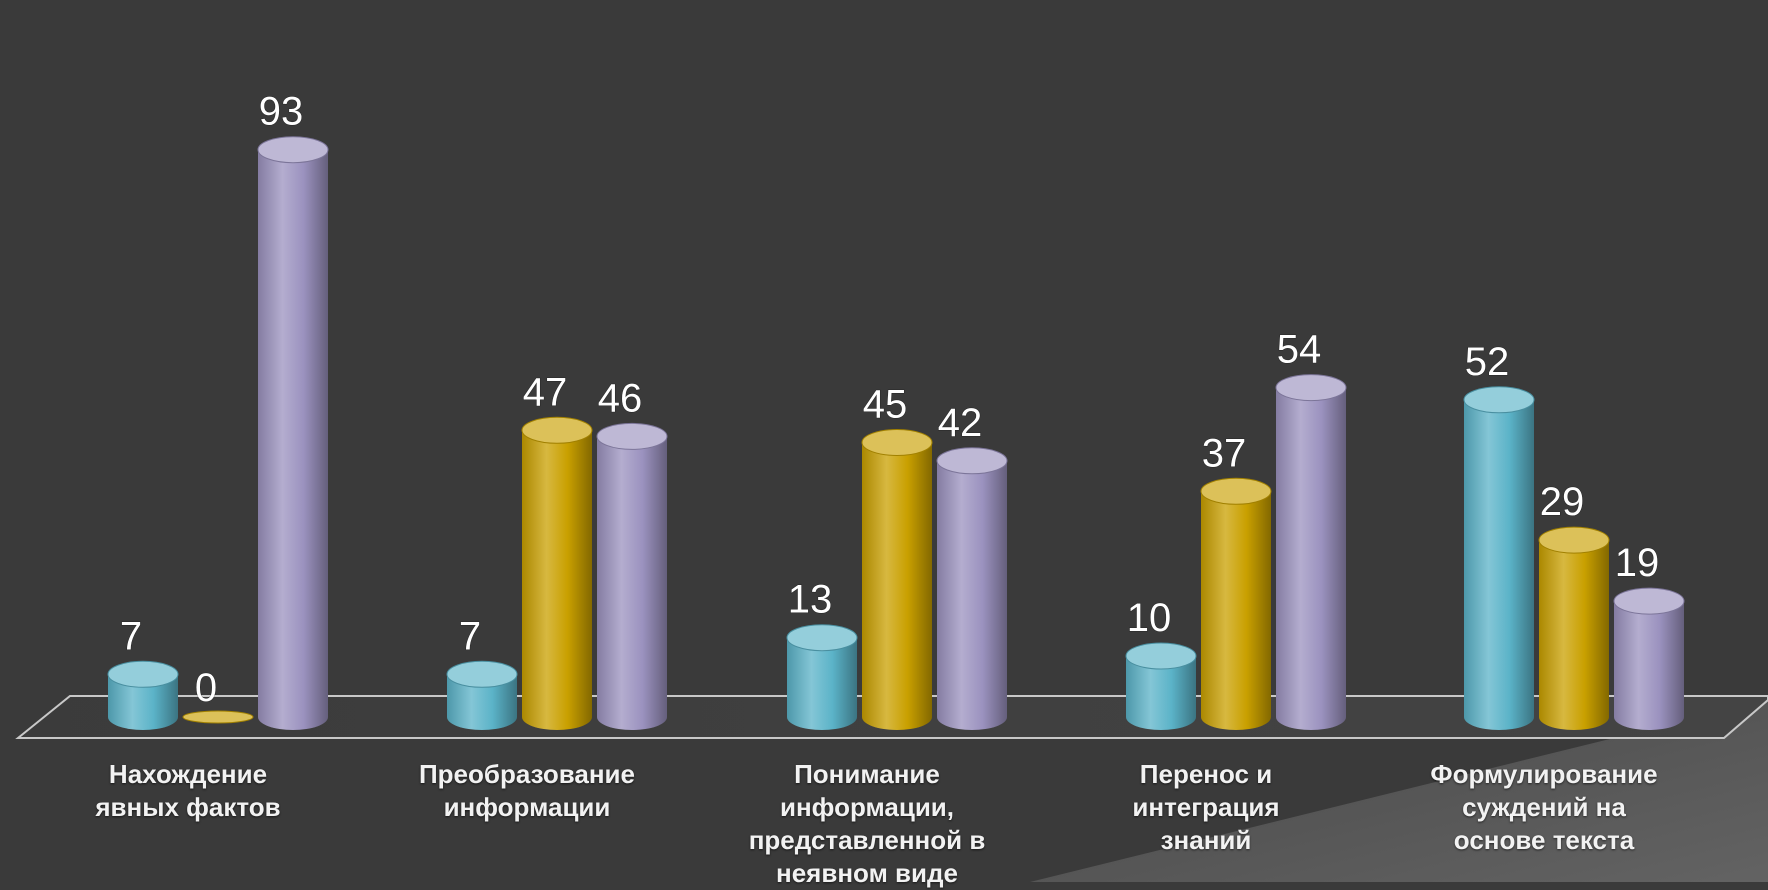  What do you see at coordinates (885, 405) in the screenshot?
I see `data-label: 45` at bounding box center [885, 405].